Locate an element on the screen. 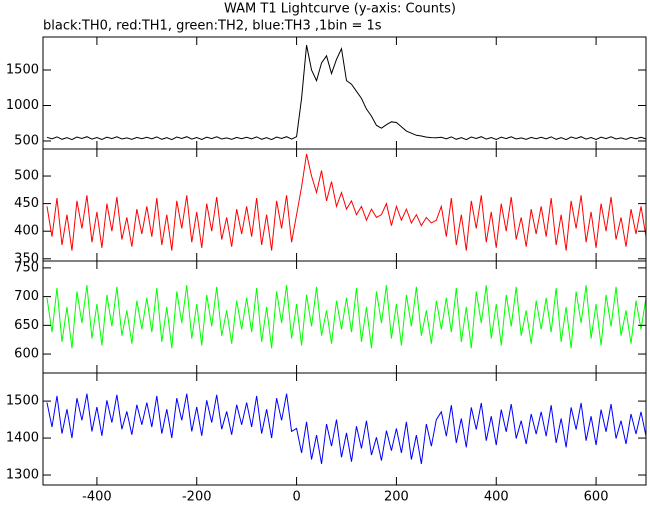  chart-title: WAM T1 Lightcurve (y-axis: Counts) is located at coordinates (340, 9).